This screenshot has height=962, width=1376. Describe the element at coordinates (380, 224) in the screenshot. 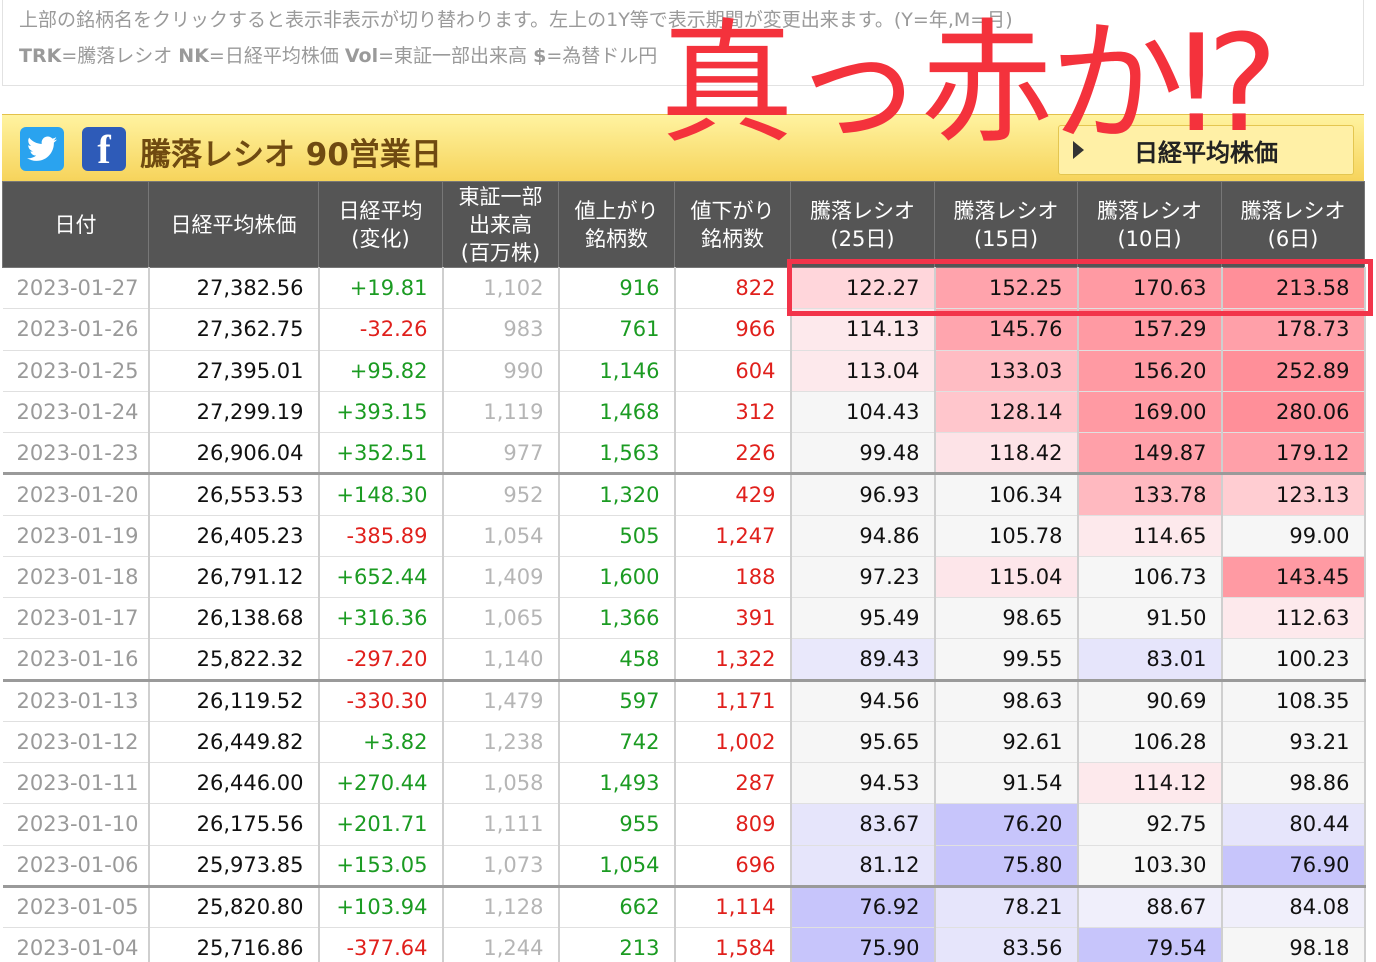

I see `th-nikkei-change: 日経平均 (変化)` at that location.